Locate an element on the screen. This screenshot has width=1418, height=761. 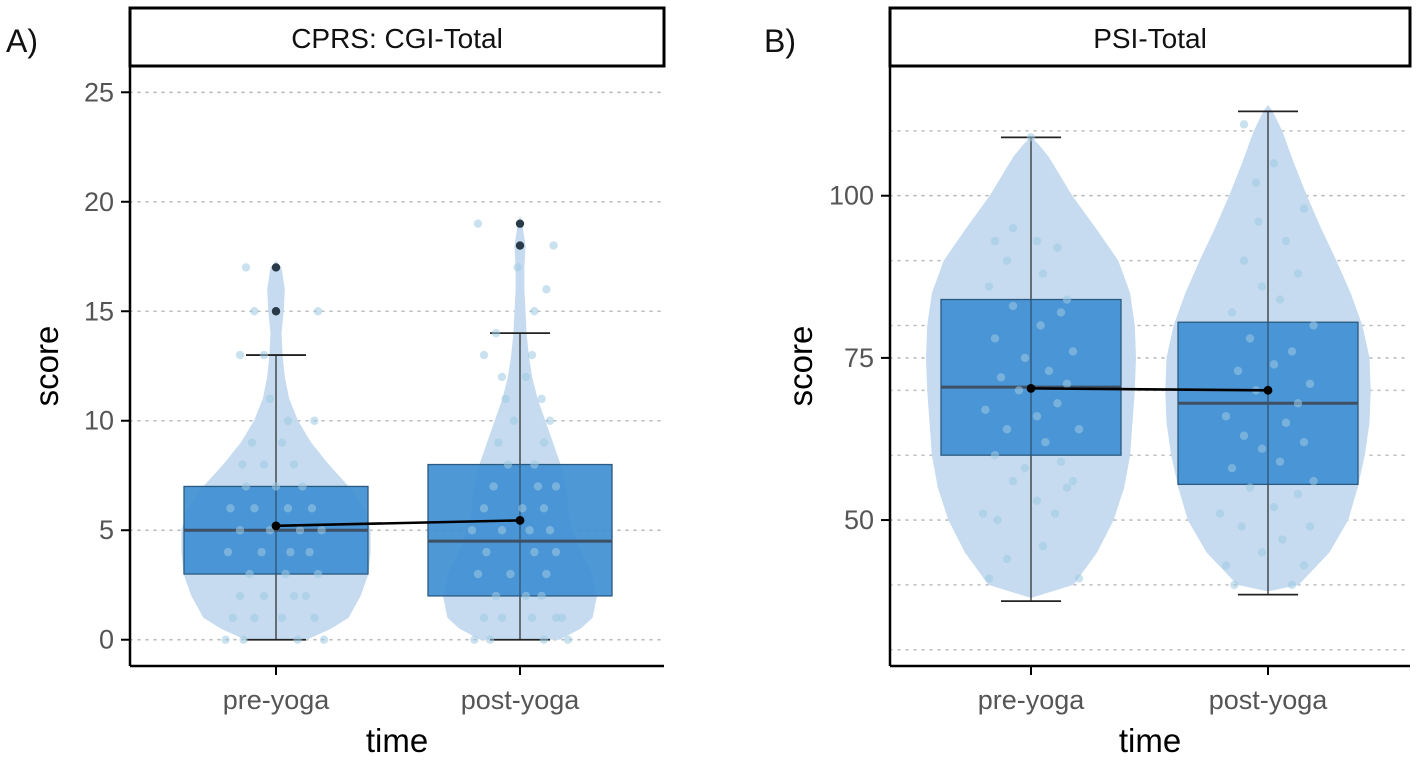
panel-a-outliers is located at coordinates (398, 267).